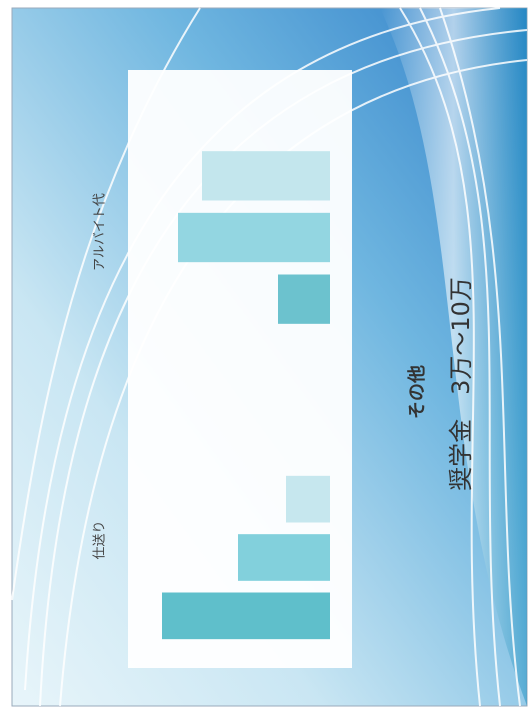 This screenshot has height=709, width=529. I want to click on chart-title: 仕送り, so click(100, 539).